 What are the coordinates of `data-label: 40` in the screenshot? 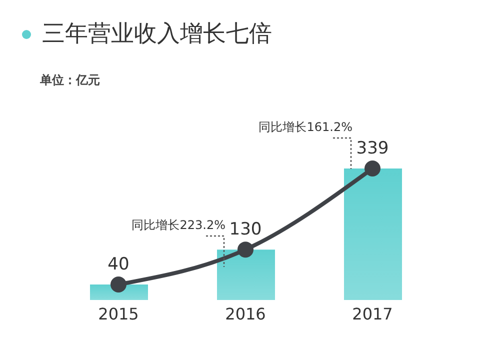 It's located at (119, 264).